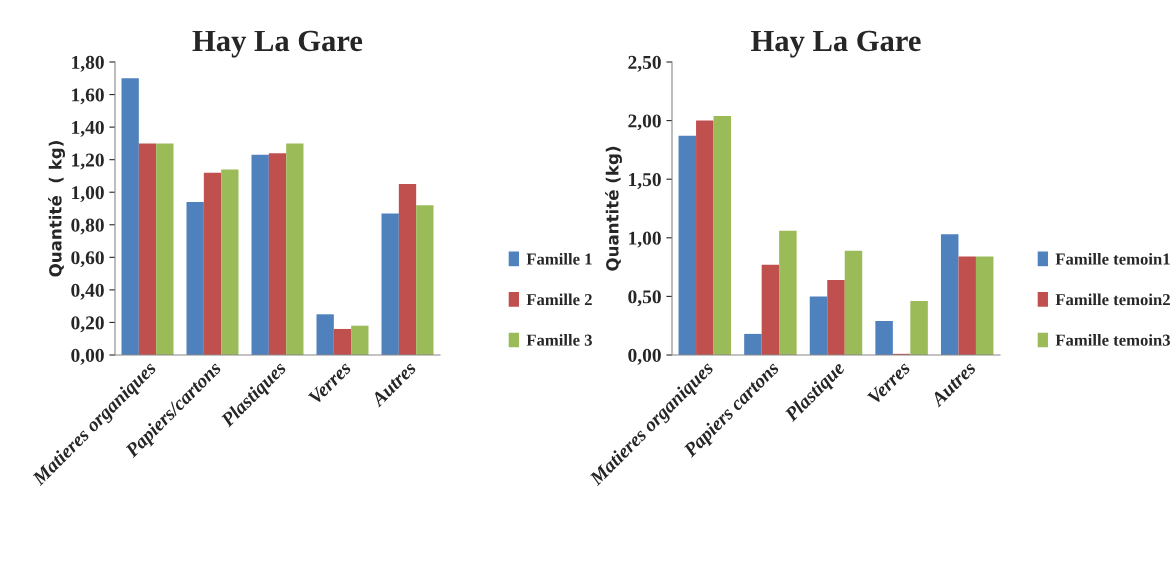  Describe the element at coordinates (559, 340) in the screenshot. I see `legend-label: Famille 3` at that location.